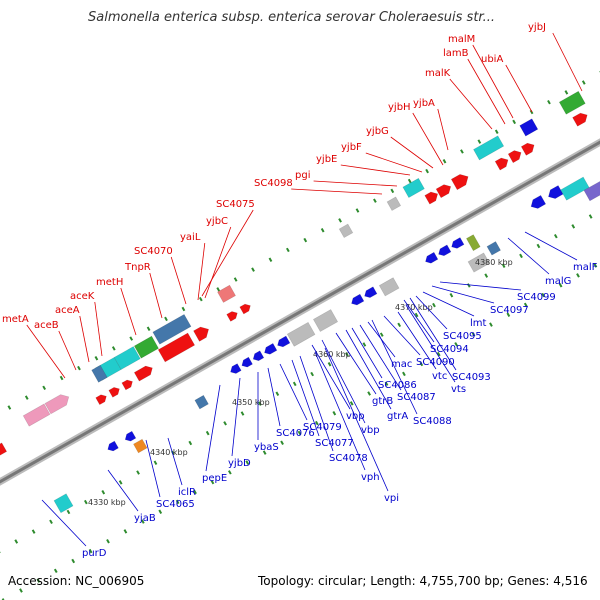  Describe the element at coordinates (266, 447) in the screenshot. I see `gene-label-ybaS: ybaS` at that location.